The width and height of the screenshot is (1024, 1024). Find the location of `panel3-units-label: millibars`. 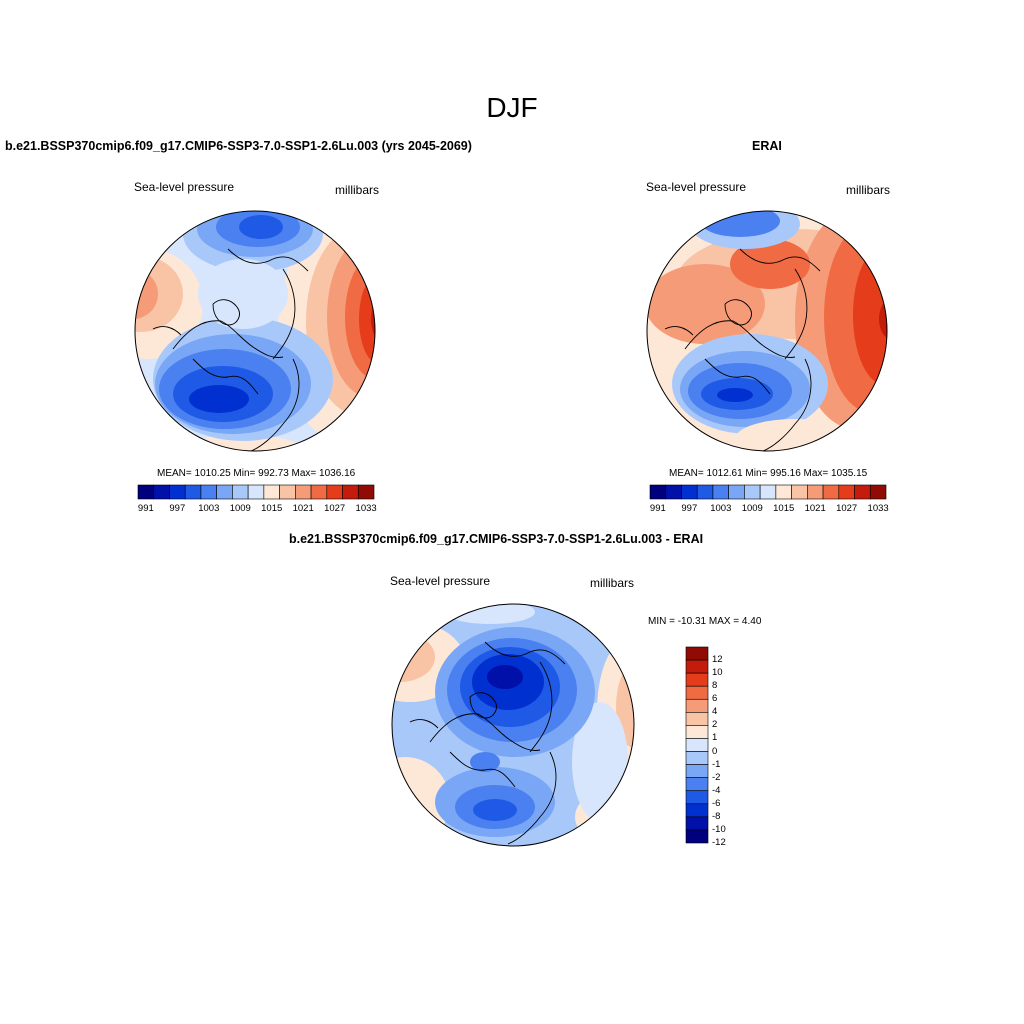

panel3-units-label: millibars is located at coordinates (612, 583).